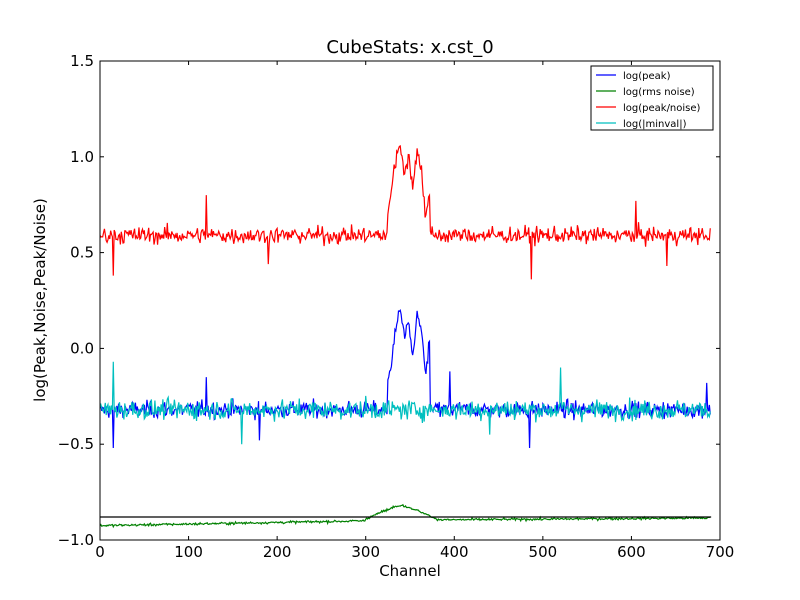 Image resolution: width=800 pixels, height=600 pixels. What do you see at coordinates (662, 108) in the screenshot?
I see `legend-entry-3: log(peak/noise)` at bounding box center [662, 108].